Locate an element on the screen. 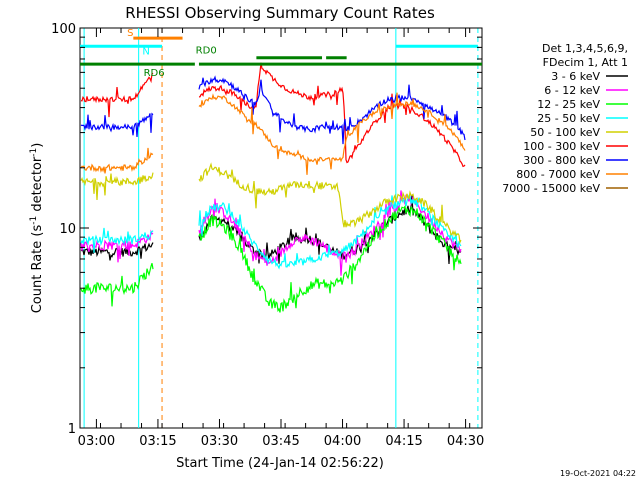 This screenshot has height=480, width=640. x-tick-label-6: 04:30 is located at coordinates (465, 441).